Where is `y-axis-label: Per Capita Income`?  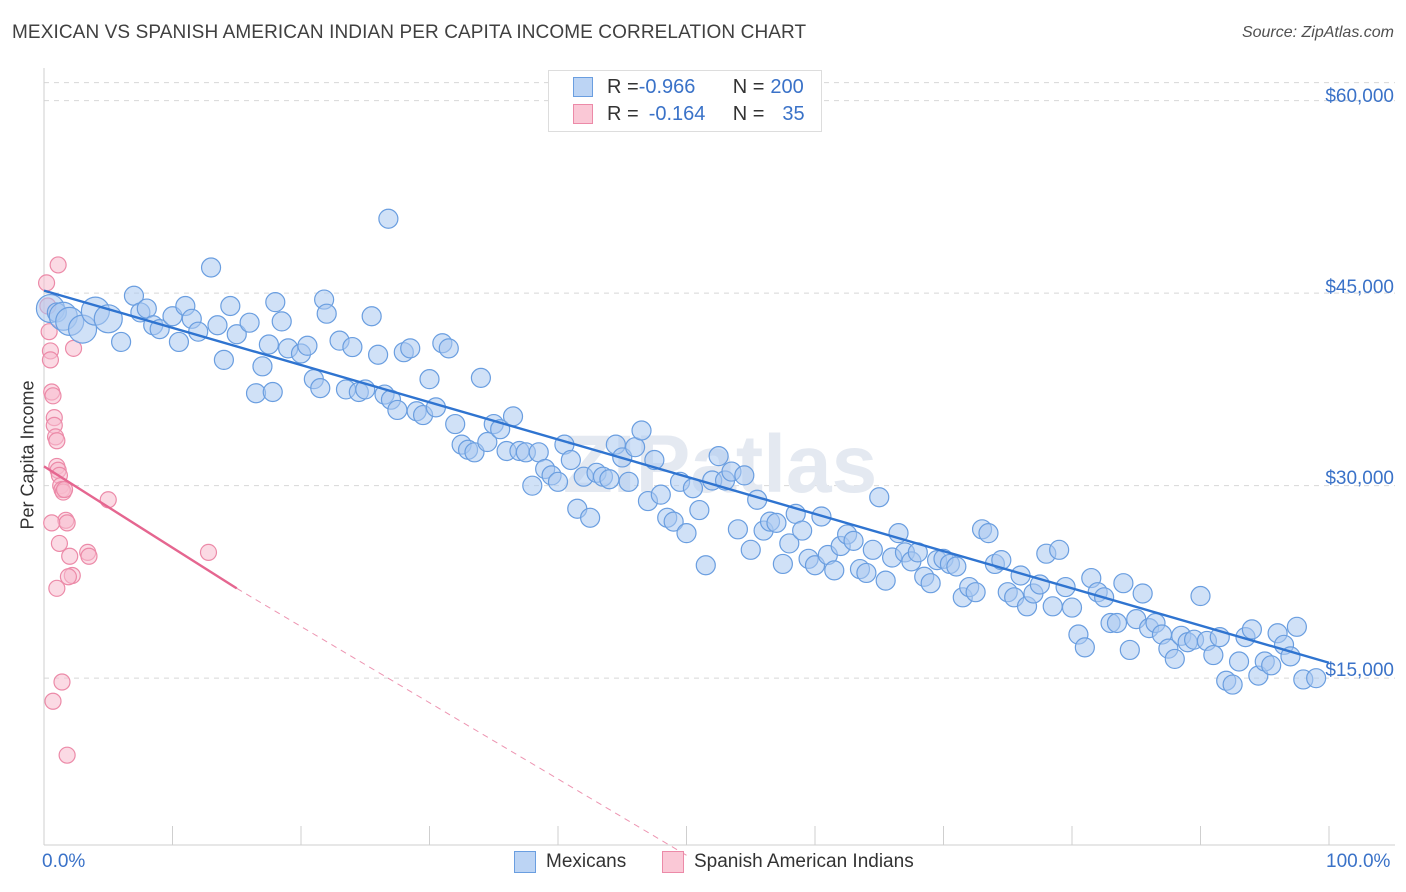
y-axis-label: Per Capita Income is located at coordinates (27, 455).